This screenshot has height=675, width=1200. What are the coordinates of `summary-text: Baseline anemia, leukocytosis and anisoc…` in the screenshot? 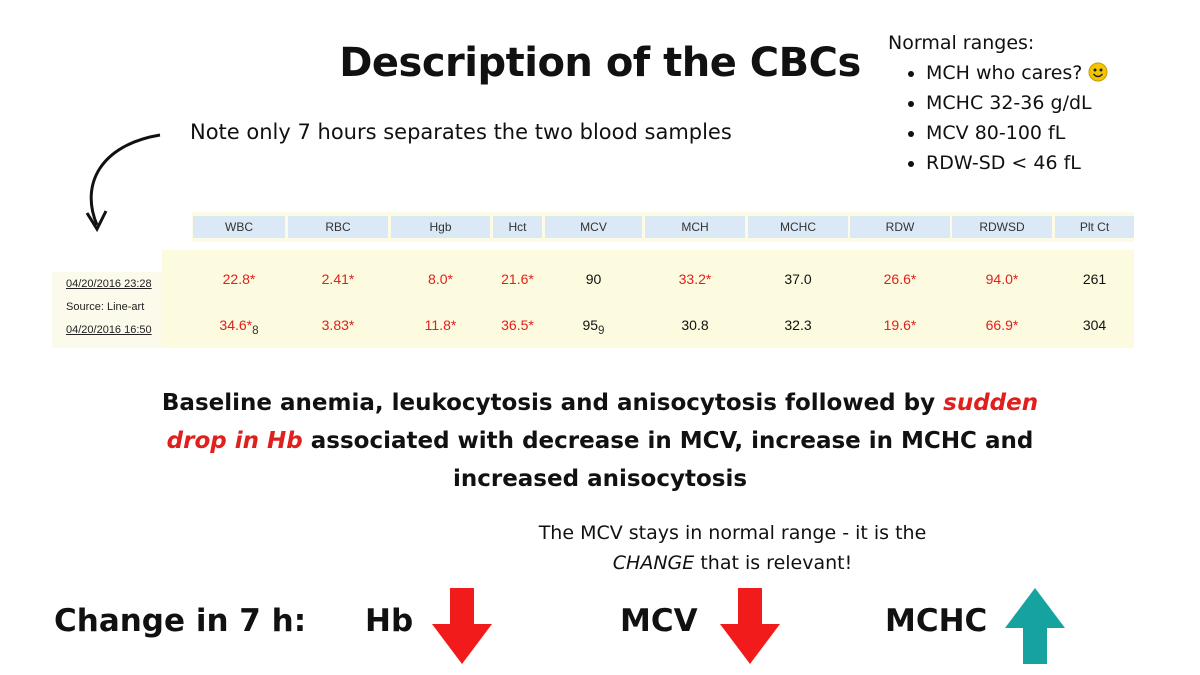 It's located at (548, 403).